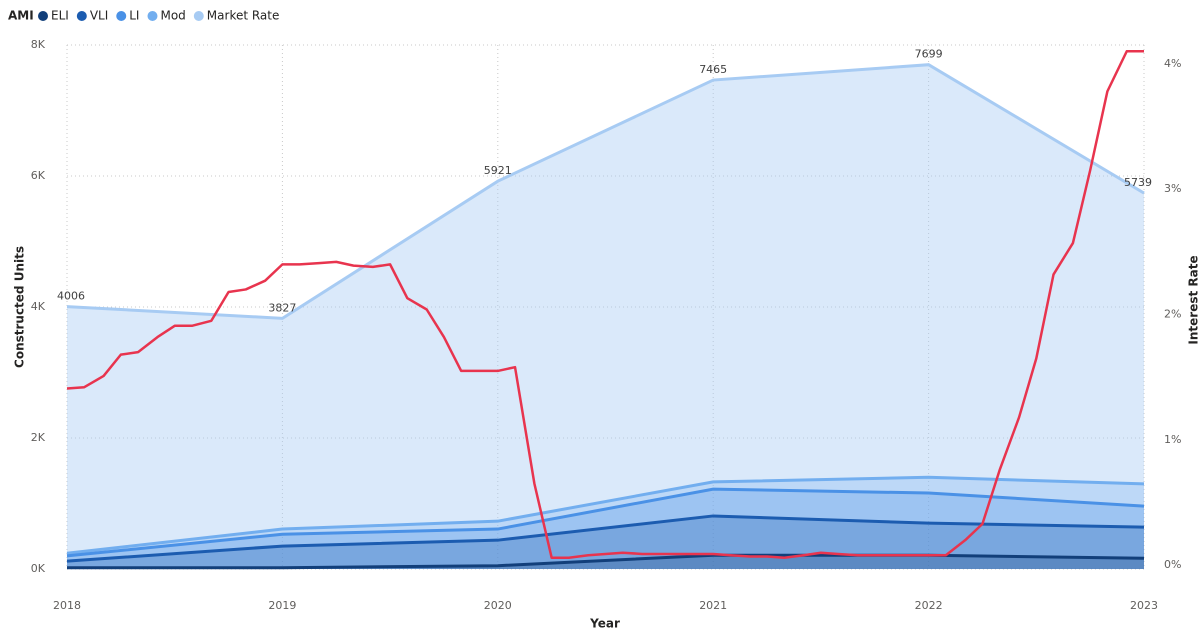 Image resolution: width=1204 pixels, height=637 pixels. I want to click on y2-tick-label: 3%, so click(1172, 188).